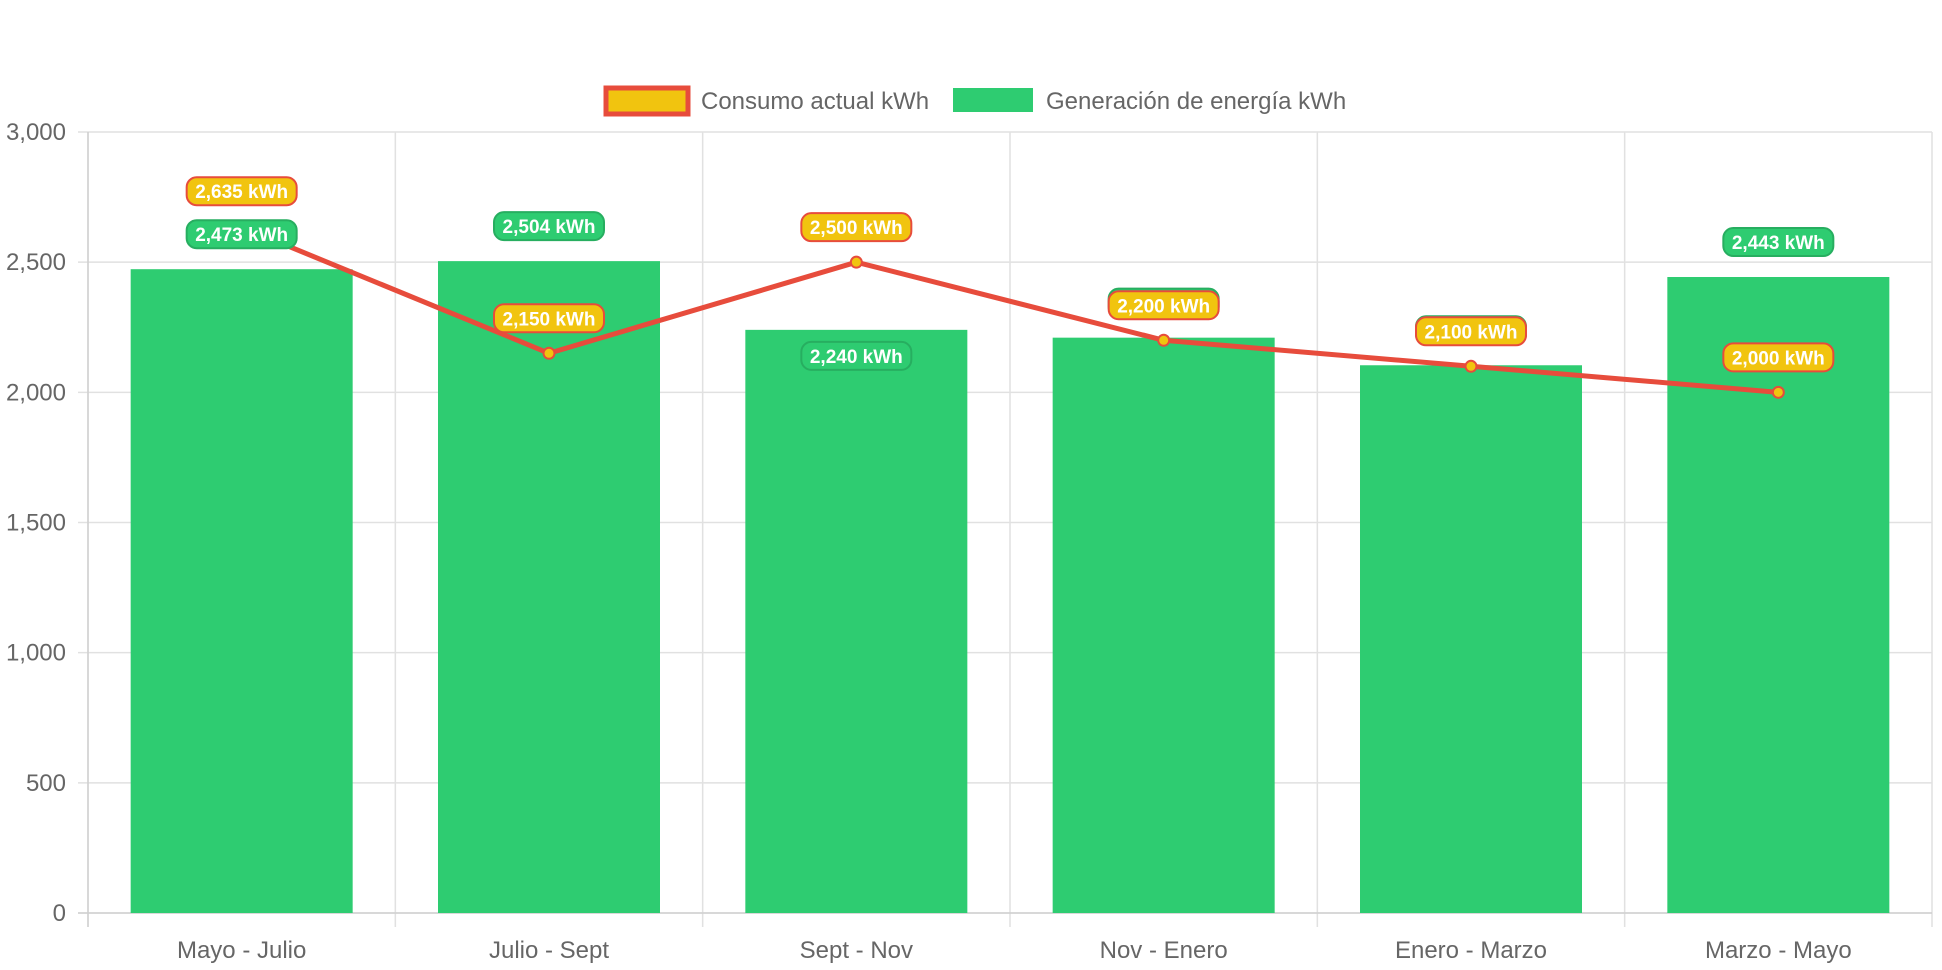  What do you see at coordinates (1196, 101) in the screenshot?
I see `legend-label-generacion: Generación de energía kWh` at bounding box center [1196, 101].